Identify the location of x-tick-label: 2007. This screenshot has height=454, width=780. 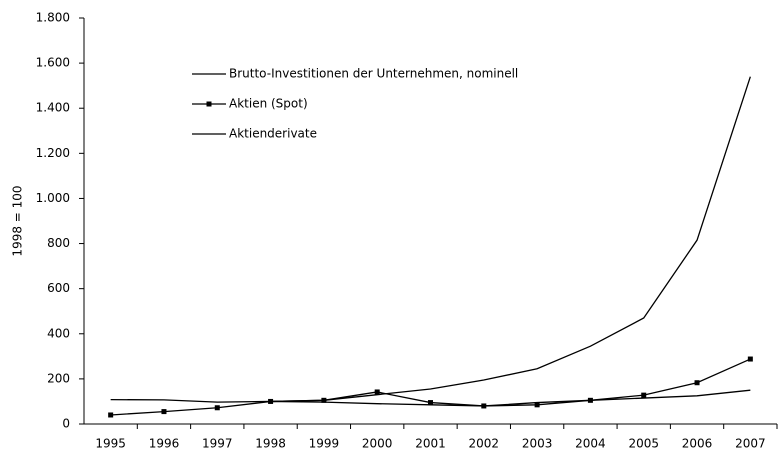
(750, 444).